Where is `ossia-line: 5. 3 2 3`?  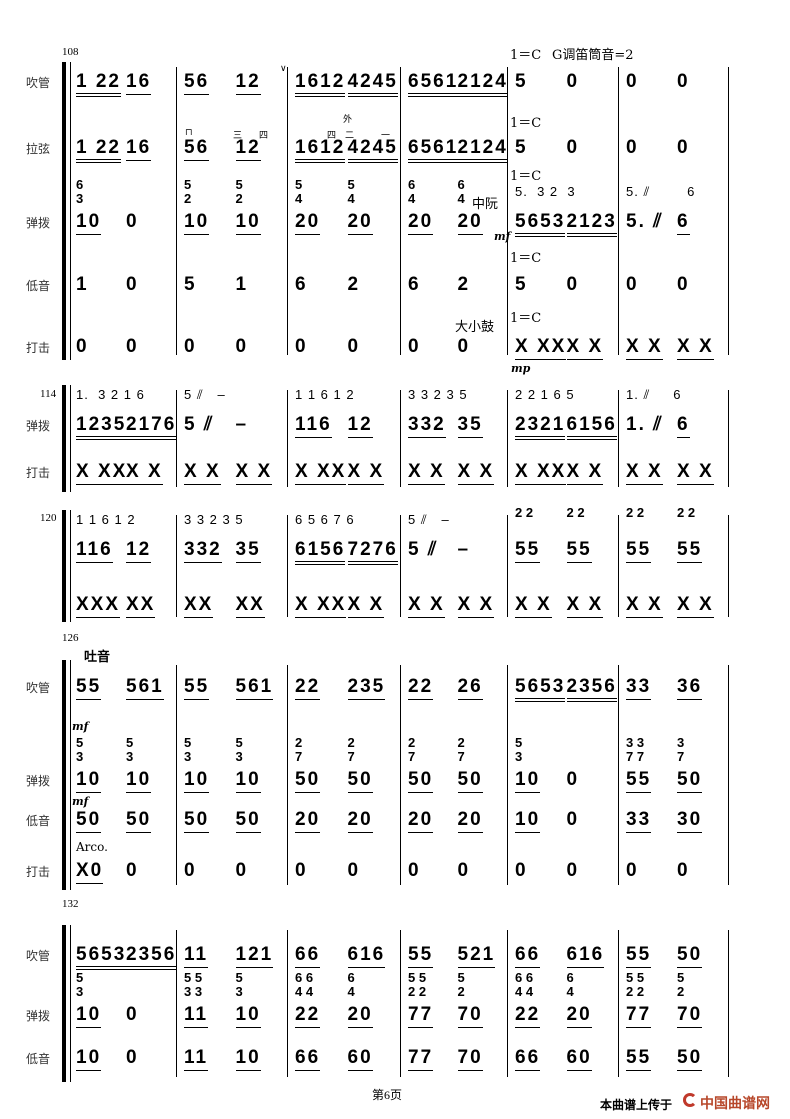 ossia-line: 5. 3 2 3 is located at coordinates (545, 191).